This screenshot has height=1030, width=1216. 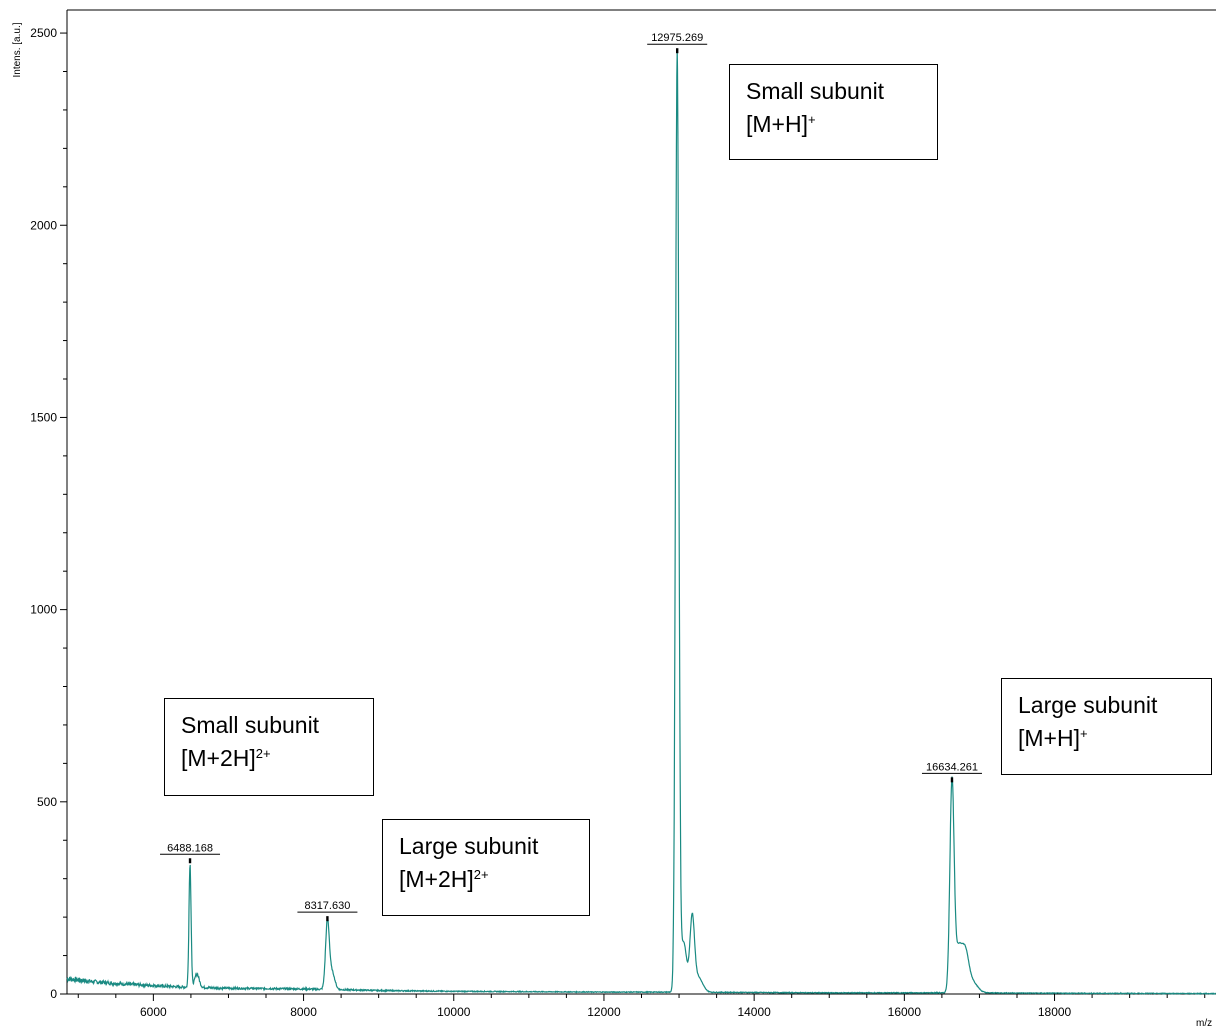 What do you see at coordinates (43, 417) in the screenshot?
I see `y-tick-label: 1500` at bounding box center [43, 417].